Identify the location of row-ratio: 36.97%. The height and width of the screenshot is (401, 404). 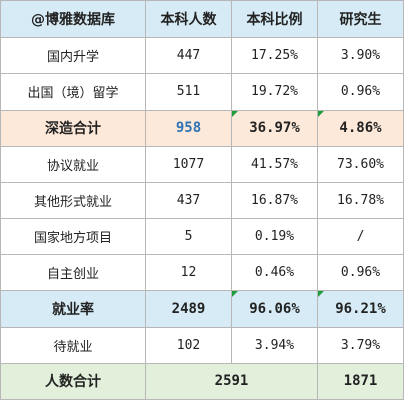
(274, 128).